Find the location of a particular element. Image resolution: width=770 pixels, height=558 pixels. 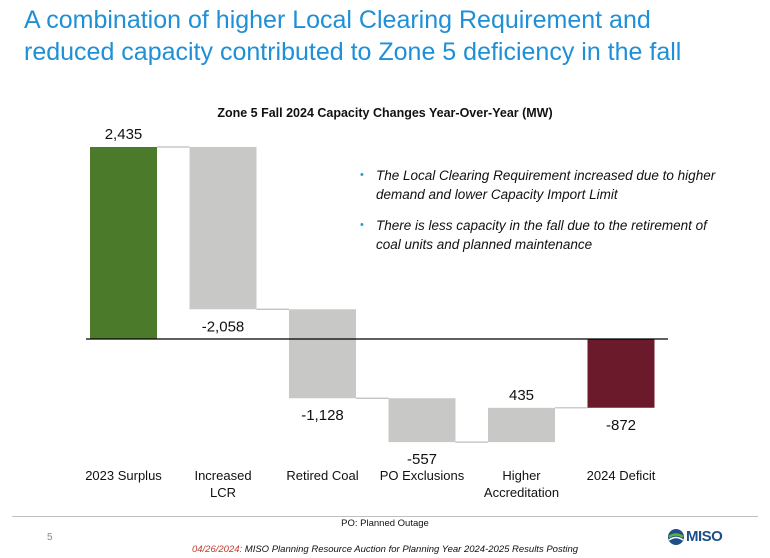

footer-divider is located at coordinates (385, 516).